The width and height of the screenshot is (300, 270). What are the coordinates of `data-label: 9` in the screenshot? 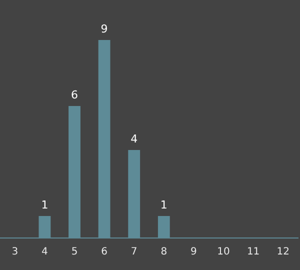 It's located at (104, 29).